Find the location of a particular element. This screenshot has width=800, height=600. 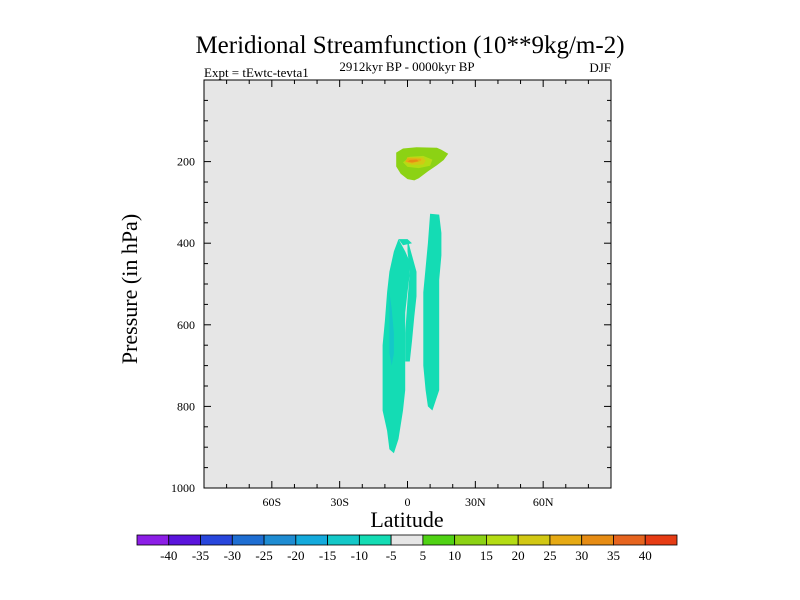

colorbar: -40 -35 -30 -25 -20 -15 -10 -5 5 10 15 20 25 30 35 40 is located at coordinates (407, 548).